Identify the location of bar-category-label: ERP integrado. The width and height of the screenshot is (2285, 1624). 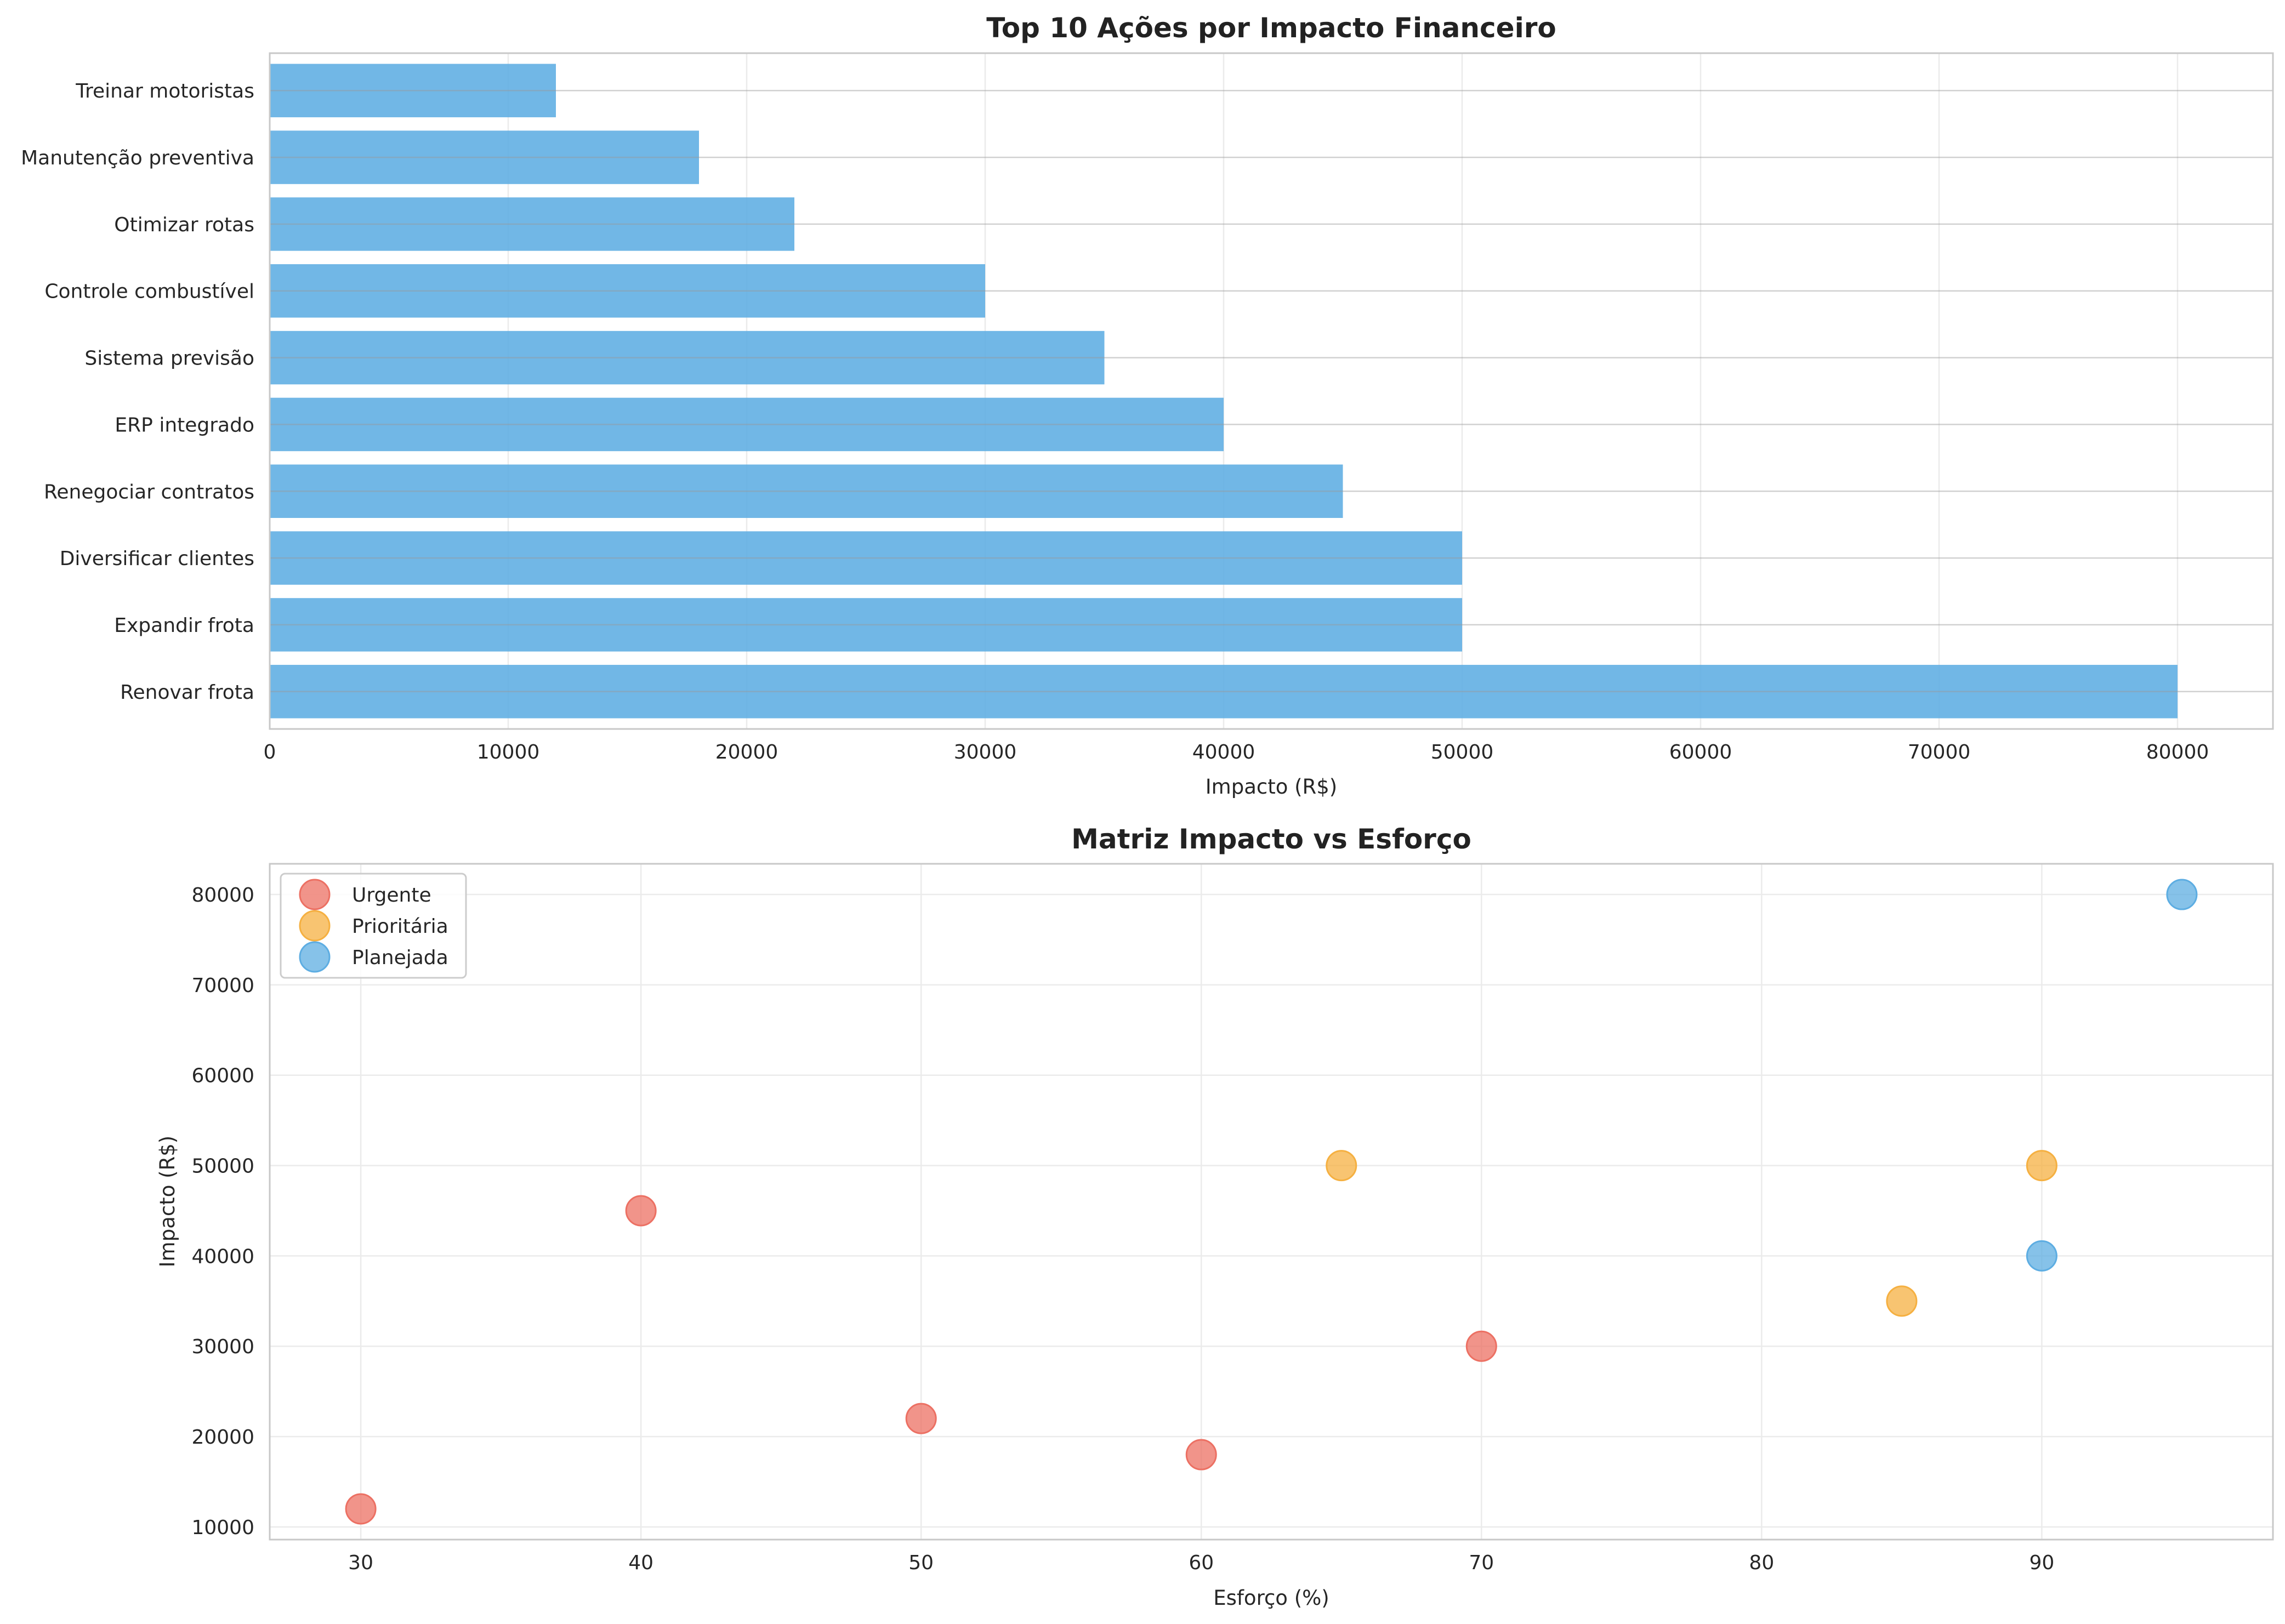
(184, 425).